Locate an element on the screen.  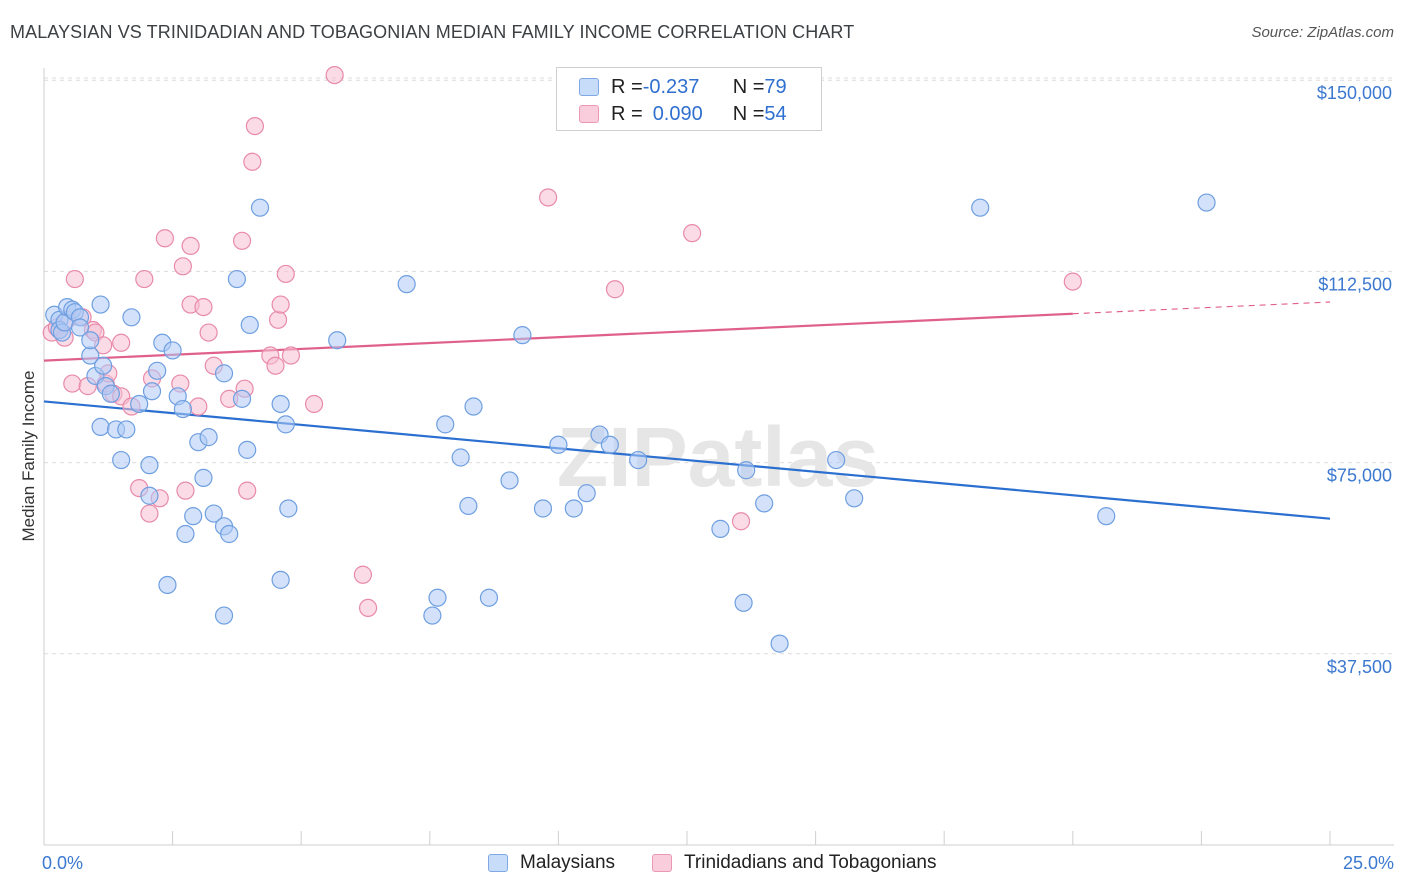
series-label-trinidadians: Trinidadians and Tobagonians is located at coordinates (810, 862).